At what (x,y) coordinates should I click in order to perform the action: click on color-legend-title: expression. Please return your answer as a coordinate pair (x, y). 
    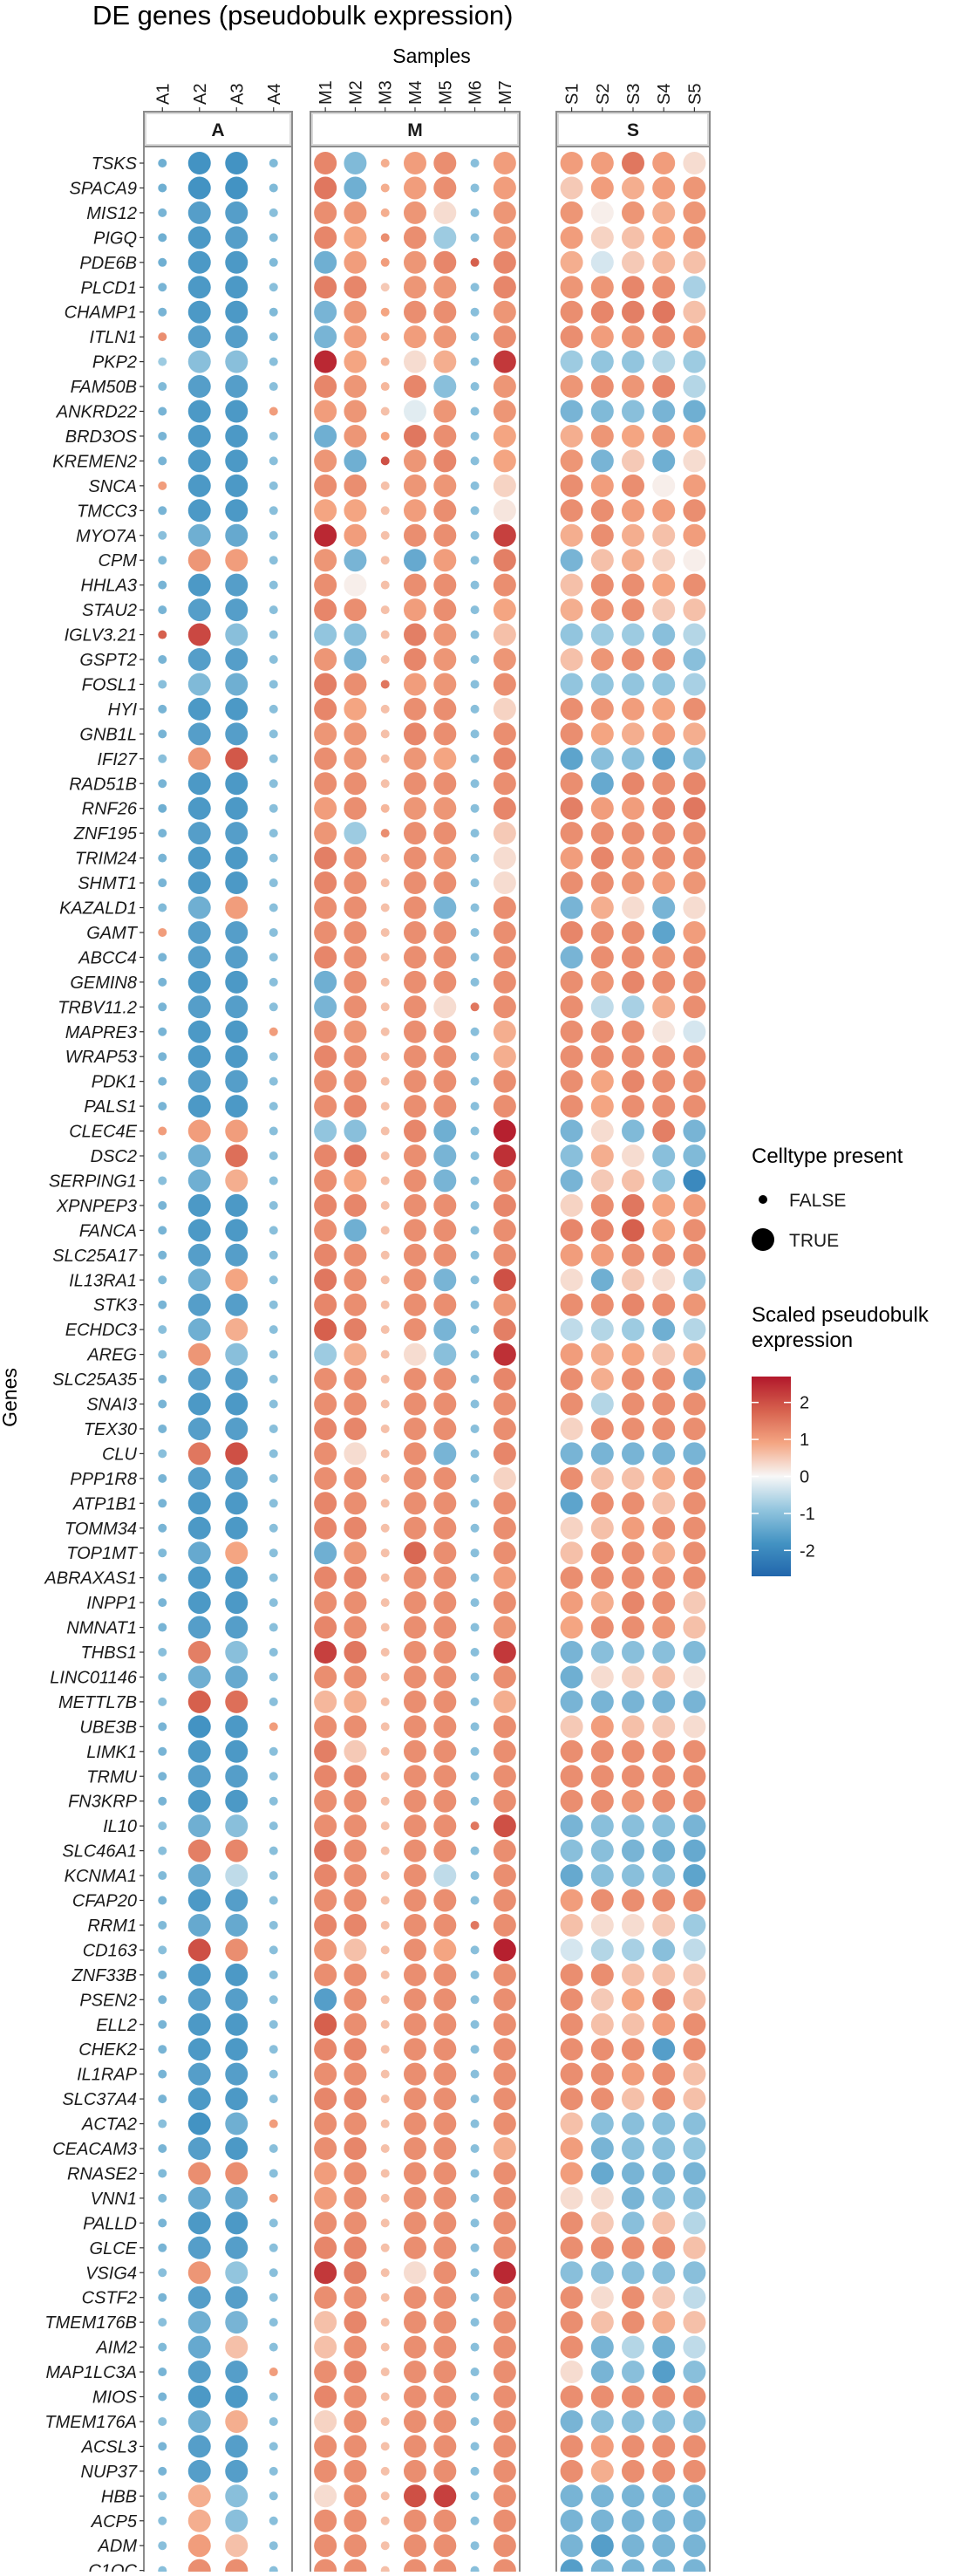
    Looking at the image, I should click on (802, 1340).